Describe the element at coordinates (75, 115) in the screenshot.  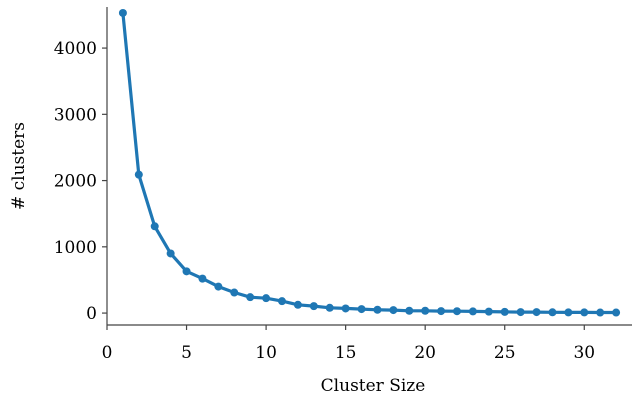
I see `y-tick-label: 3000` at that location.